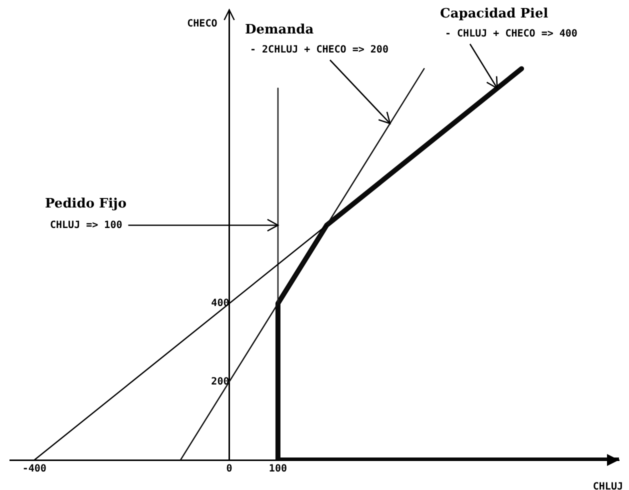  I want to click on annotation: - CHLUJ + CHECO => 400, so click(511, 34).